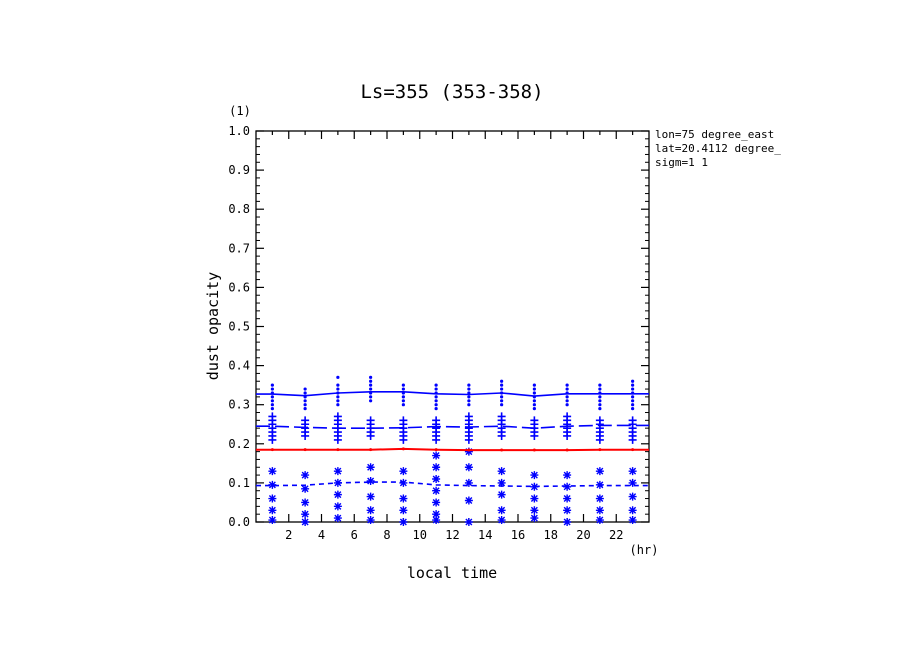 The image size is (904, 654). What do you see at coordinates (452, 573) in the screenshot?
I see `x-axis-label: local time` at bounding box center [452, 573].